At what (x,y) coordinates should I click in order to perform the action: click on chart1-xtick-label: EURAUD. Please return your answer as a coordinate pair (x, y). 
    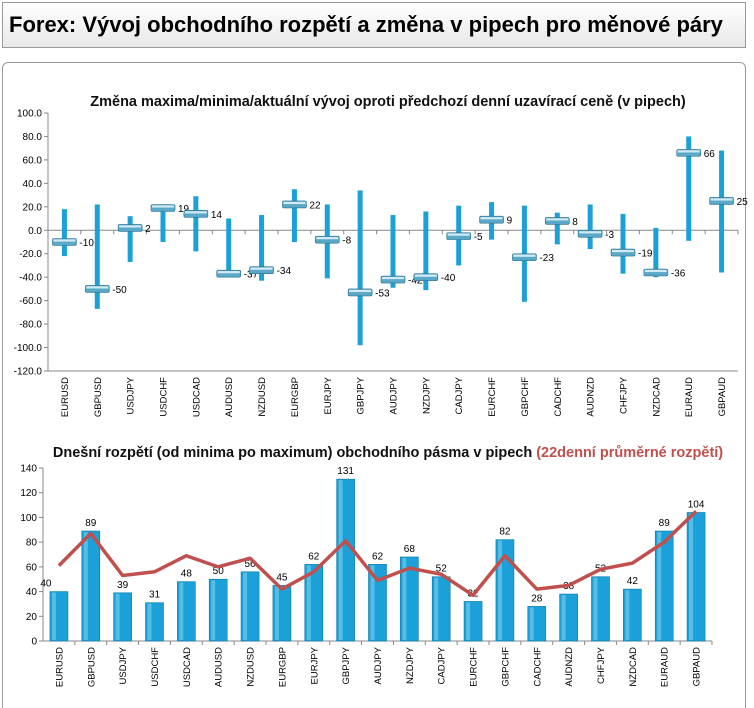
    Looking at the image, I should click on (689, 397).